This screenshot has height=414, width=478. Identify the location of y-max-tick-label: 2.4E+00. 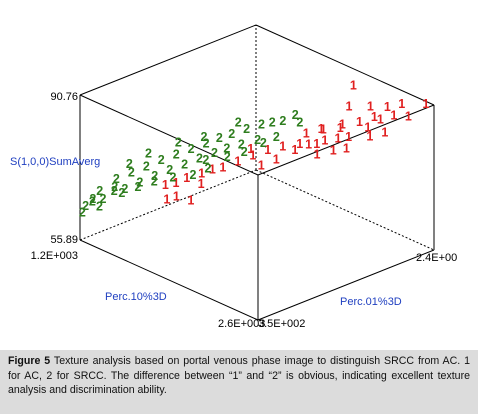
(436, 258).